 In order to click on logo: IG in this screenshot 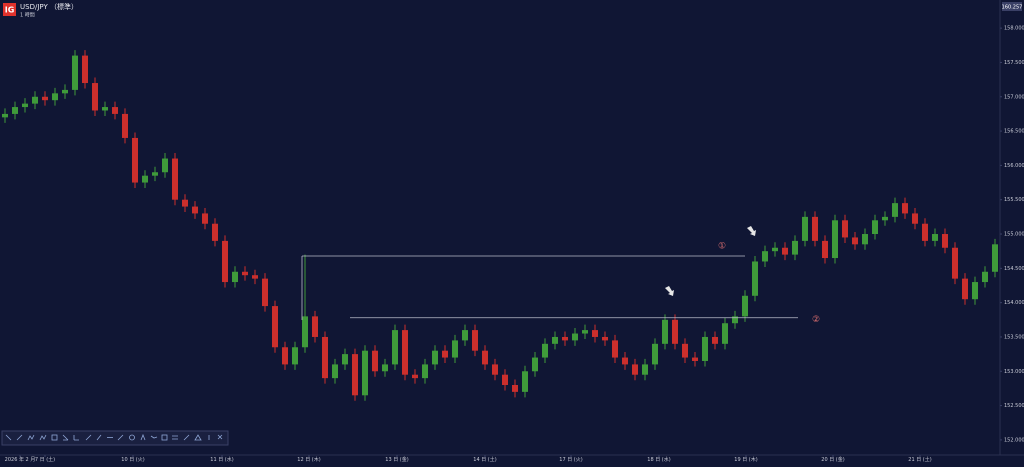, I will do `click(10, 10)`.